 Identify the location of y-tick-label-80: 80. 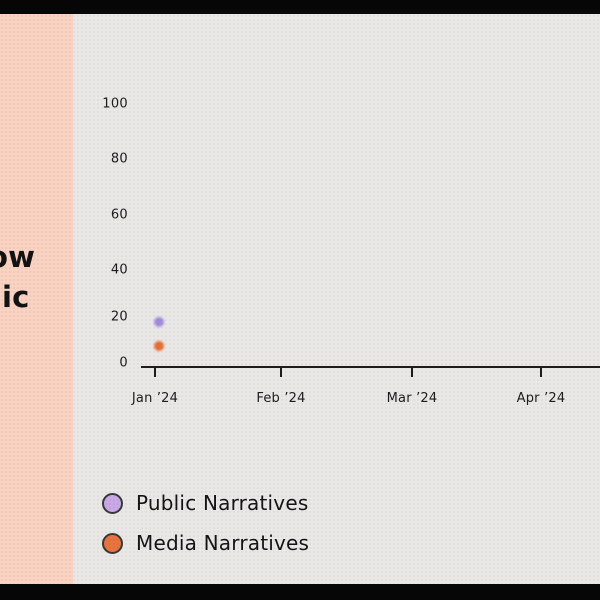
(119, 159).